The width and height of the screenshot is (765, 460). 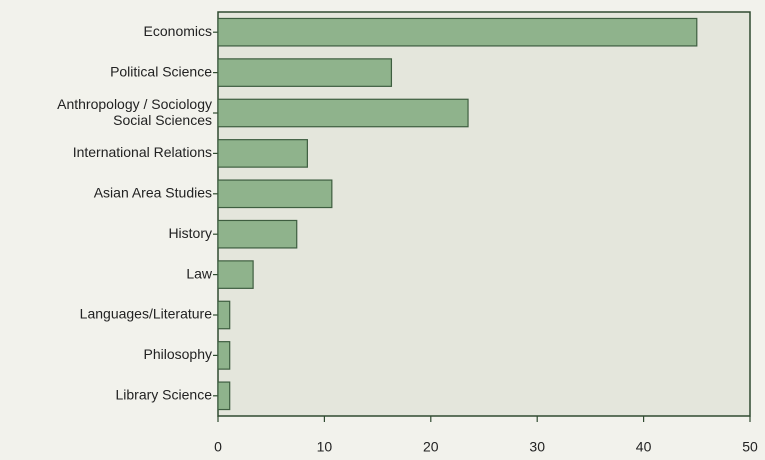 I want to click on x-tick-label: 40, so click(x=644, y=447).